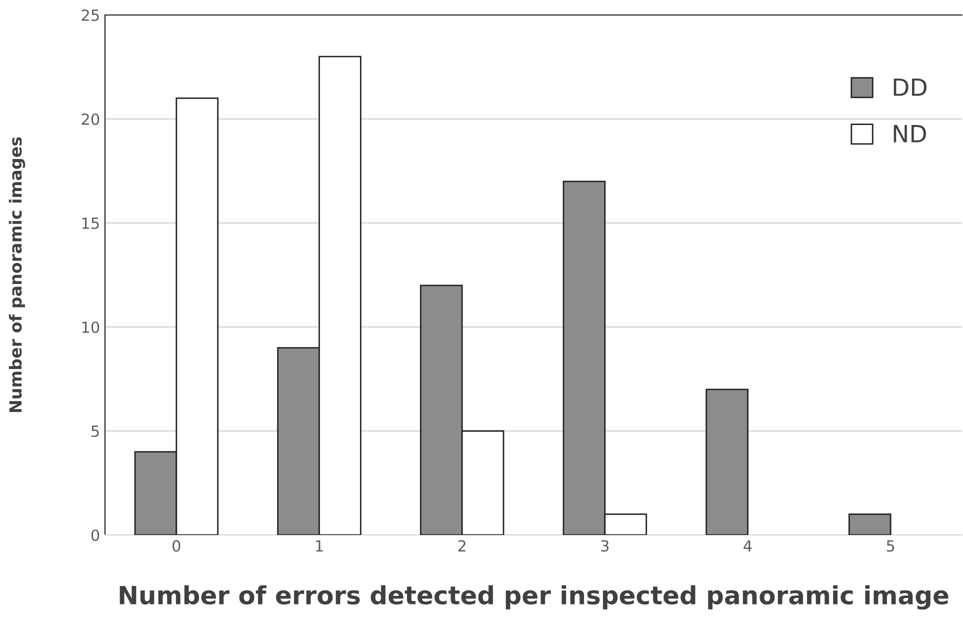  What do you see at coordinates (17, 274) in the screenshot?
I see `y-axis-title: Number of panoramic images` at bounding box center [17, 274].